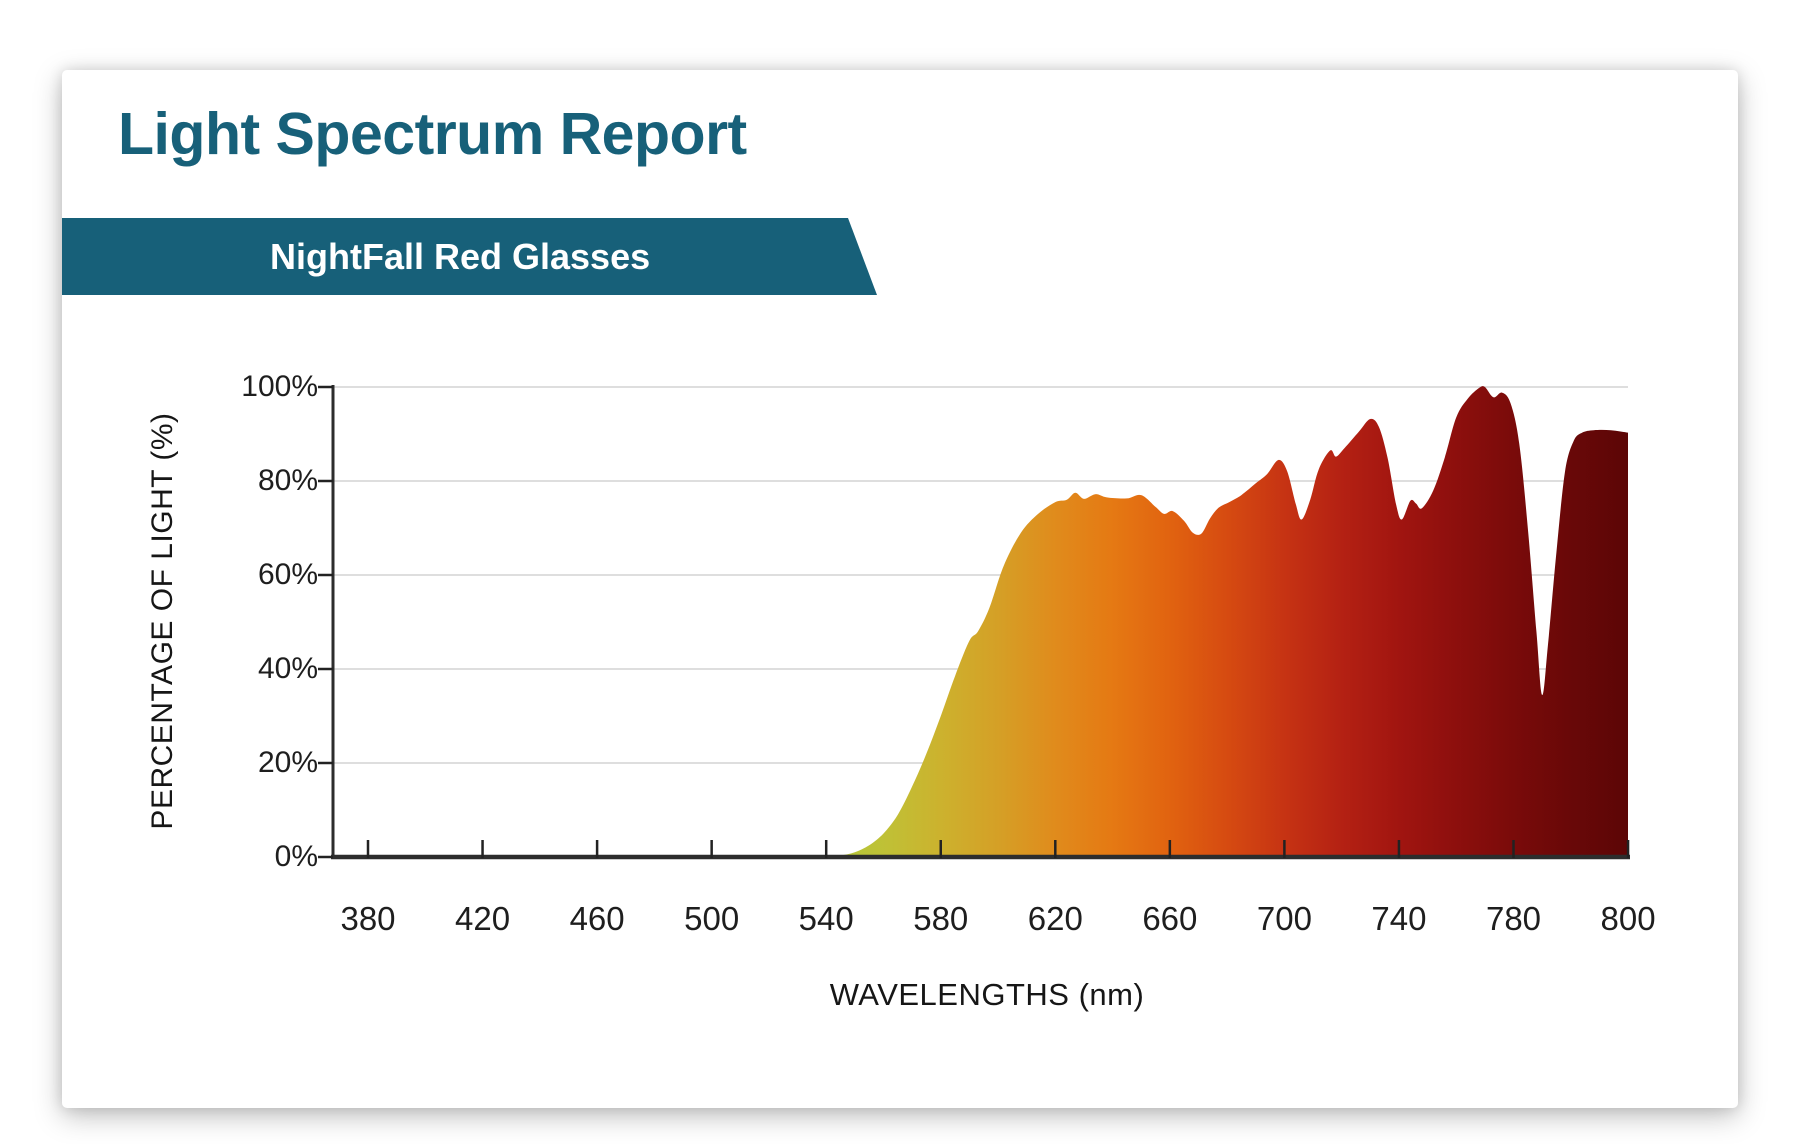 The image size is (1800, 1144). Describe the element at coordinates (287, 762) in the screenshot. I see `y-tick-label: 20%` at that location.